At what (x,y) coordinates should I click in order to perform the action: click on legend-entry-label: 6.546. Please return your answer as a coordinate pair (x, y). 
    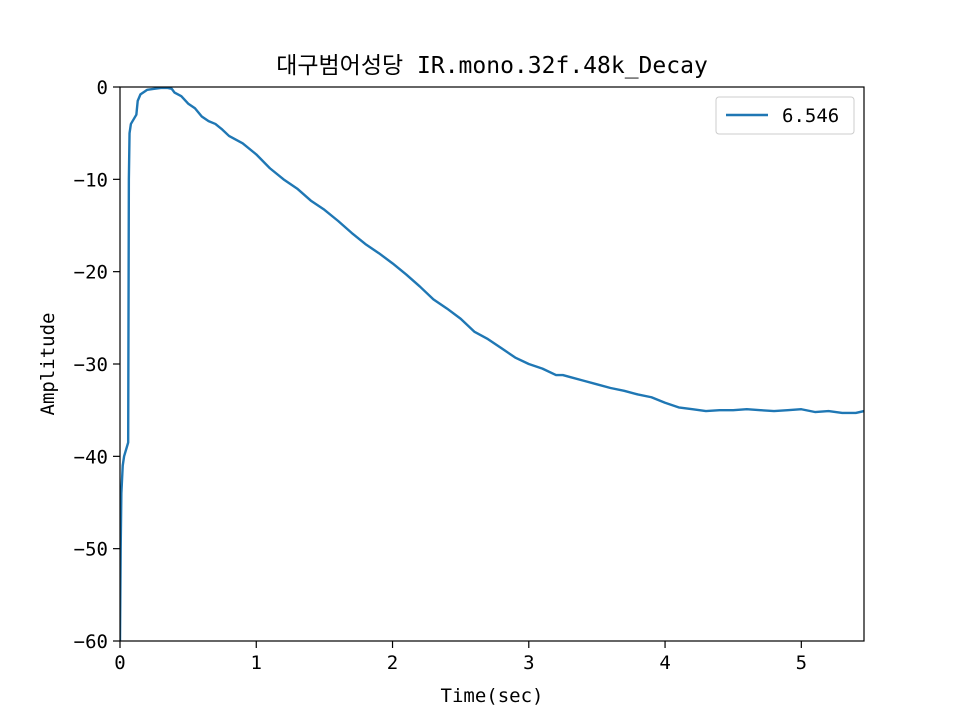
    Looking at the image, I should click on (810, 116).